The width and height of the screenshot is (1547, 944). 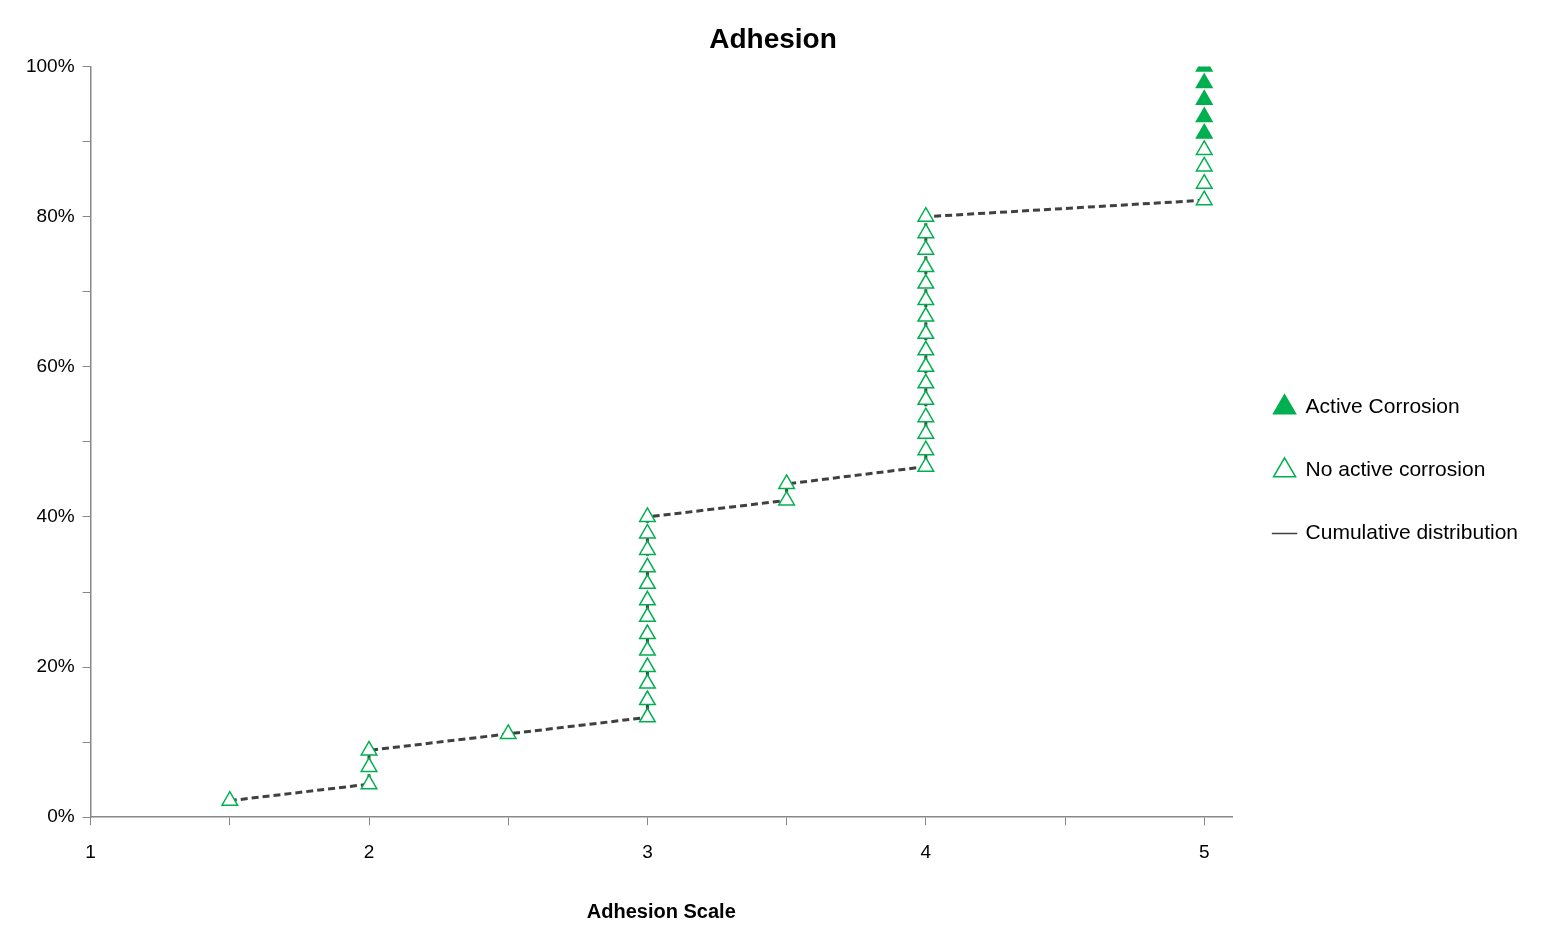 What do you see at coordinates (926, 851) in the screenshot?
I see `x-tick-label: 4` at bounding box center [926, 851].